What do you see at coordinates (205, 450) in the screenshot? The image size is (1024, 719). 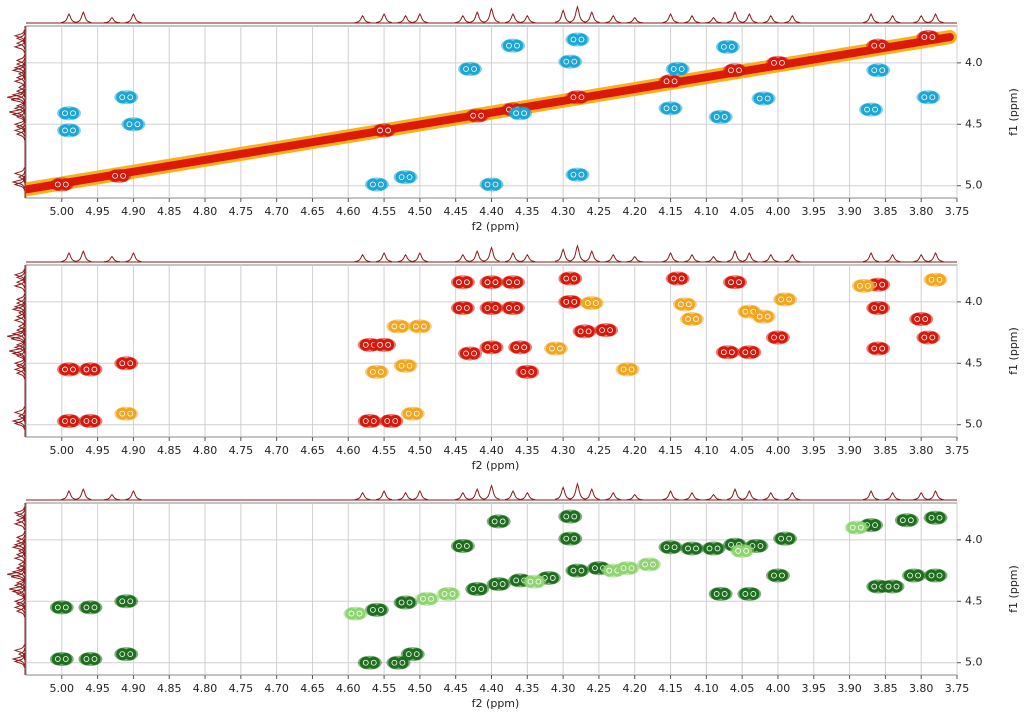 I see `x-tick-label: 4.80` at bounding box center [205, 450].